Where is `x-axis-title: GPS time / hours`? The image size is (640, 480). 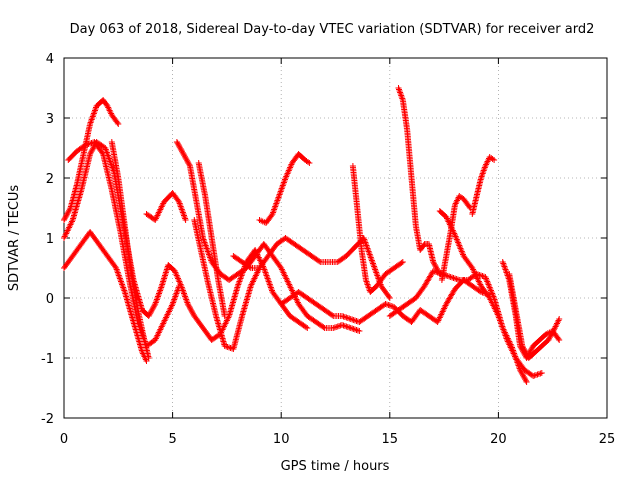 x-axis-title: GPS time / hours is located at coordinates (335, 466).